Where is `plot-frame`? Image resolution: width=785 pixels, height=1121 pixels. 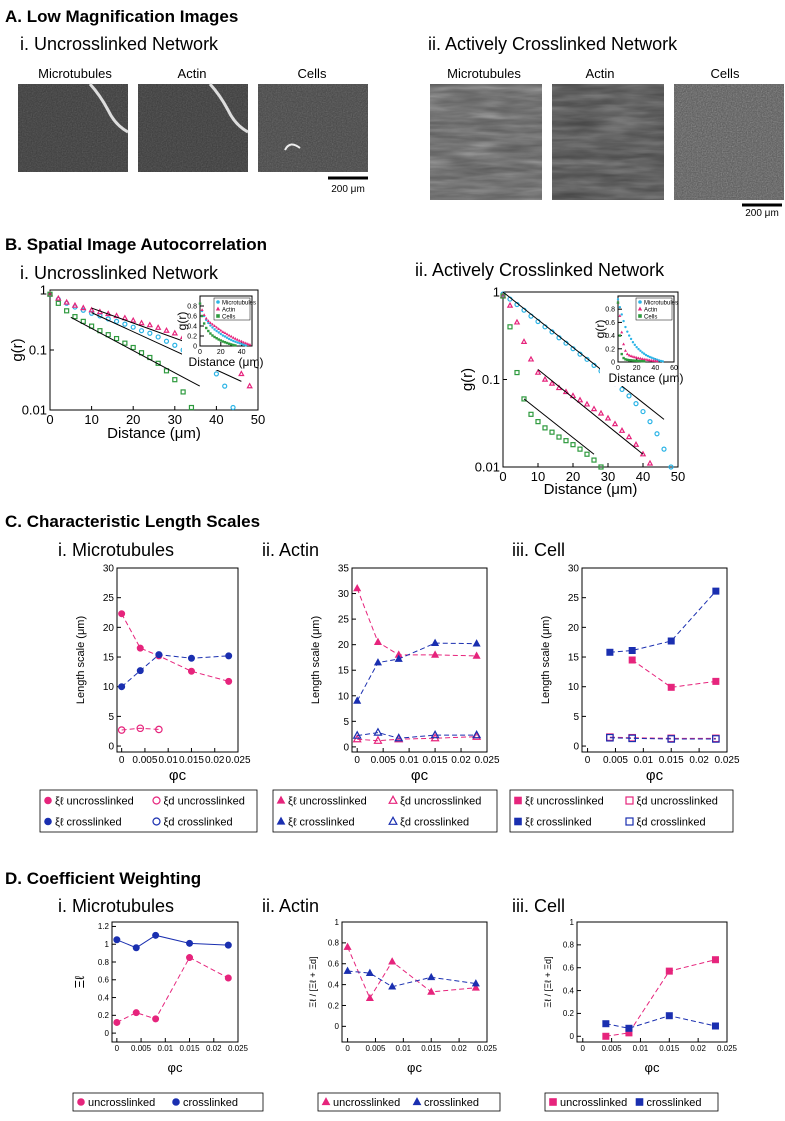 plot-frame is located at coordinates (654, 660).